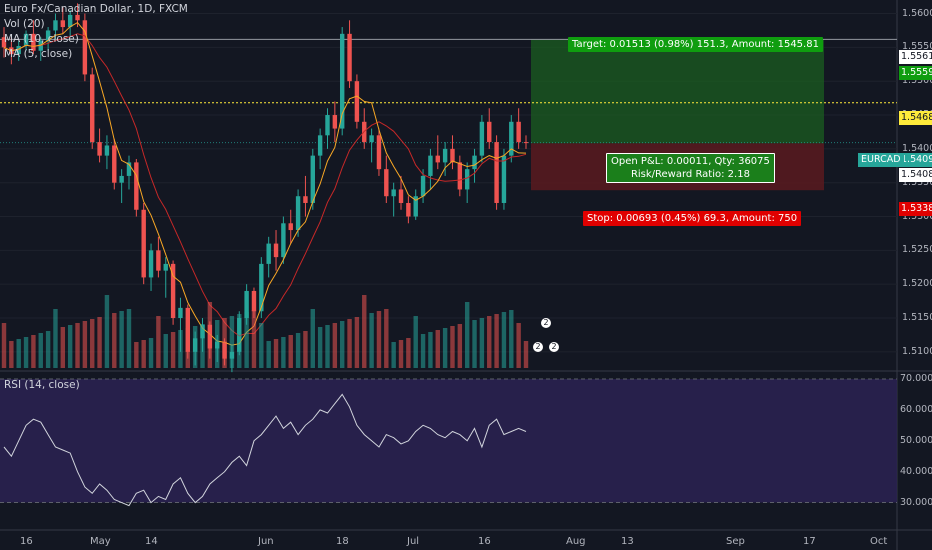  What do you see at coordinates (915, 118) in the screenshot?
I see `price-tag-yellow-line: 1.54682` at bounding box center [915, 118].